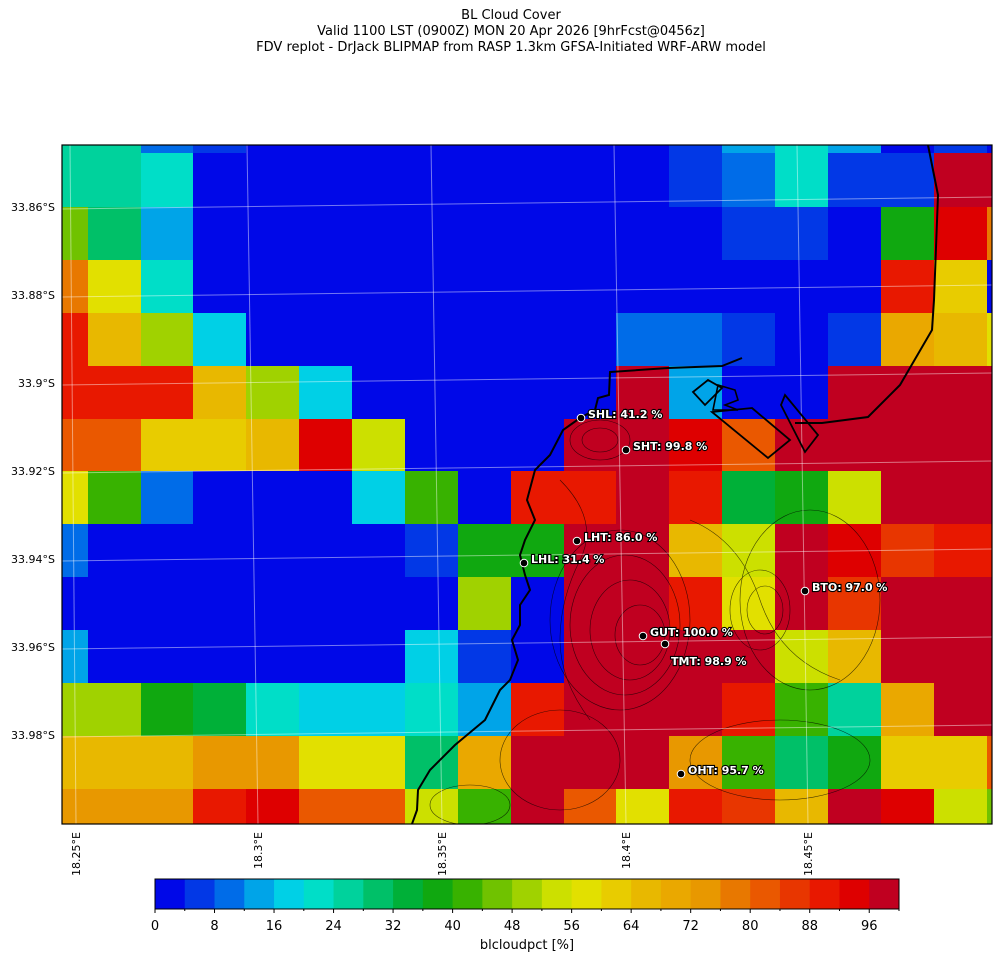  Describe the element at coordinates (333, 926) in the screenshot. I see `colorbar-tick-label: 24` at that location.